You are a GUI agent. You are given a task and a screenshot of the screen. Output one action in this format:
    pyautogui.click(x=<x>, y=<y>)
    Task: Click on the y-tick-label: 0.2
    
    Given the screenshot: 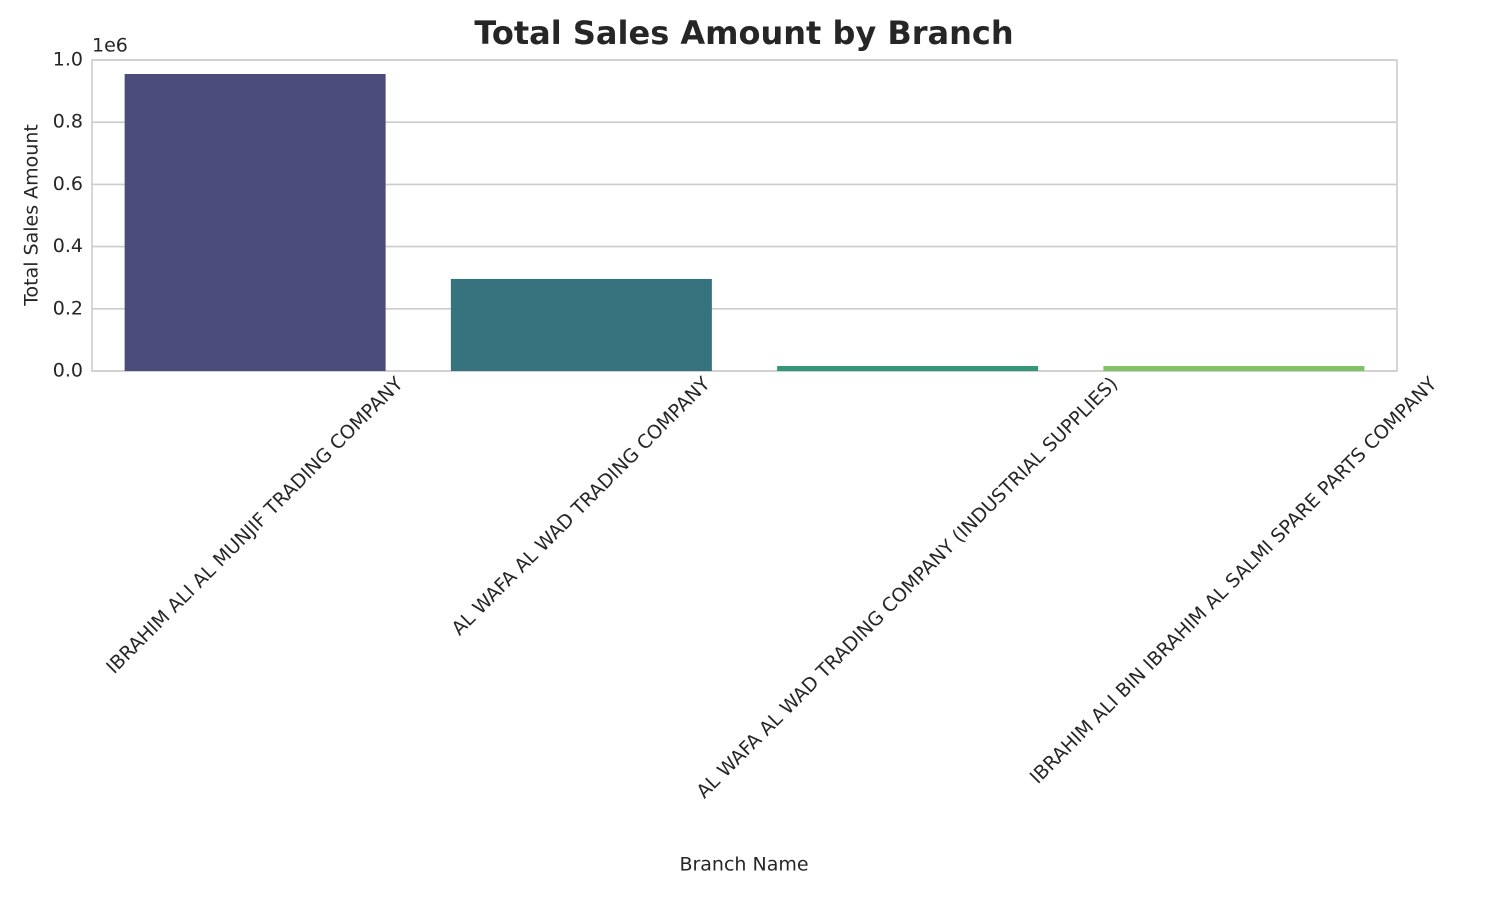 What is the action you would take?
    pyautogui.click(x=68, y=308)
    